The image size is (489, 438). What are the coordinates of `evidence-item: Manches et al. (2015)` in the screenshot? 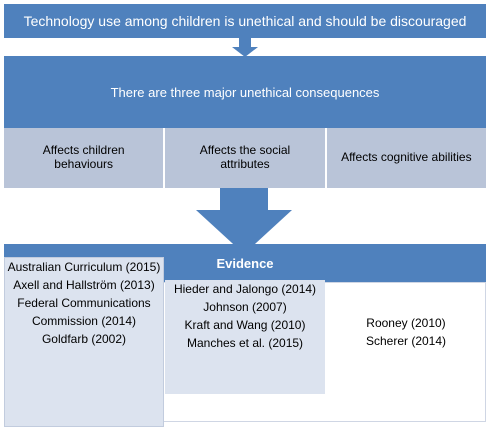 It's located at (245, 343).